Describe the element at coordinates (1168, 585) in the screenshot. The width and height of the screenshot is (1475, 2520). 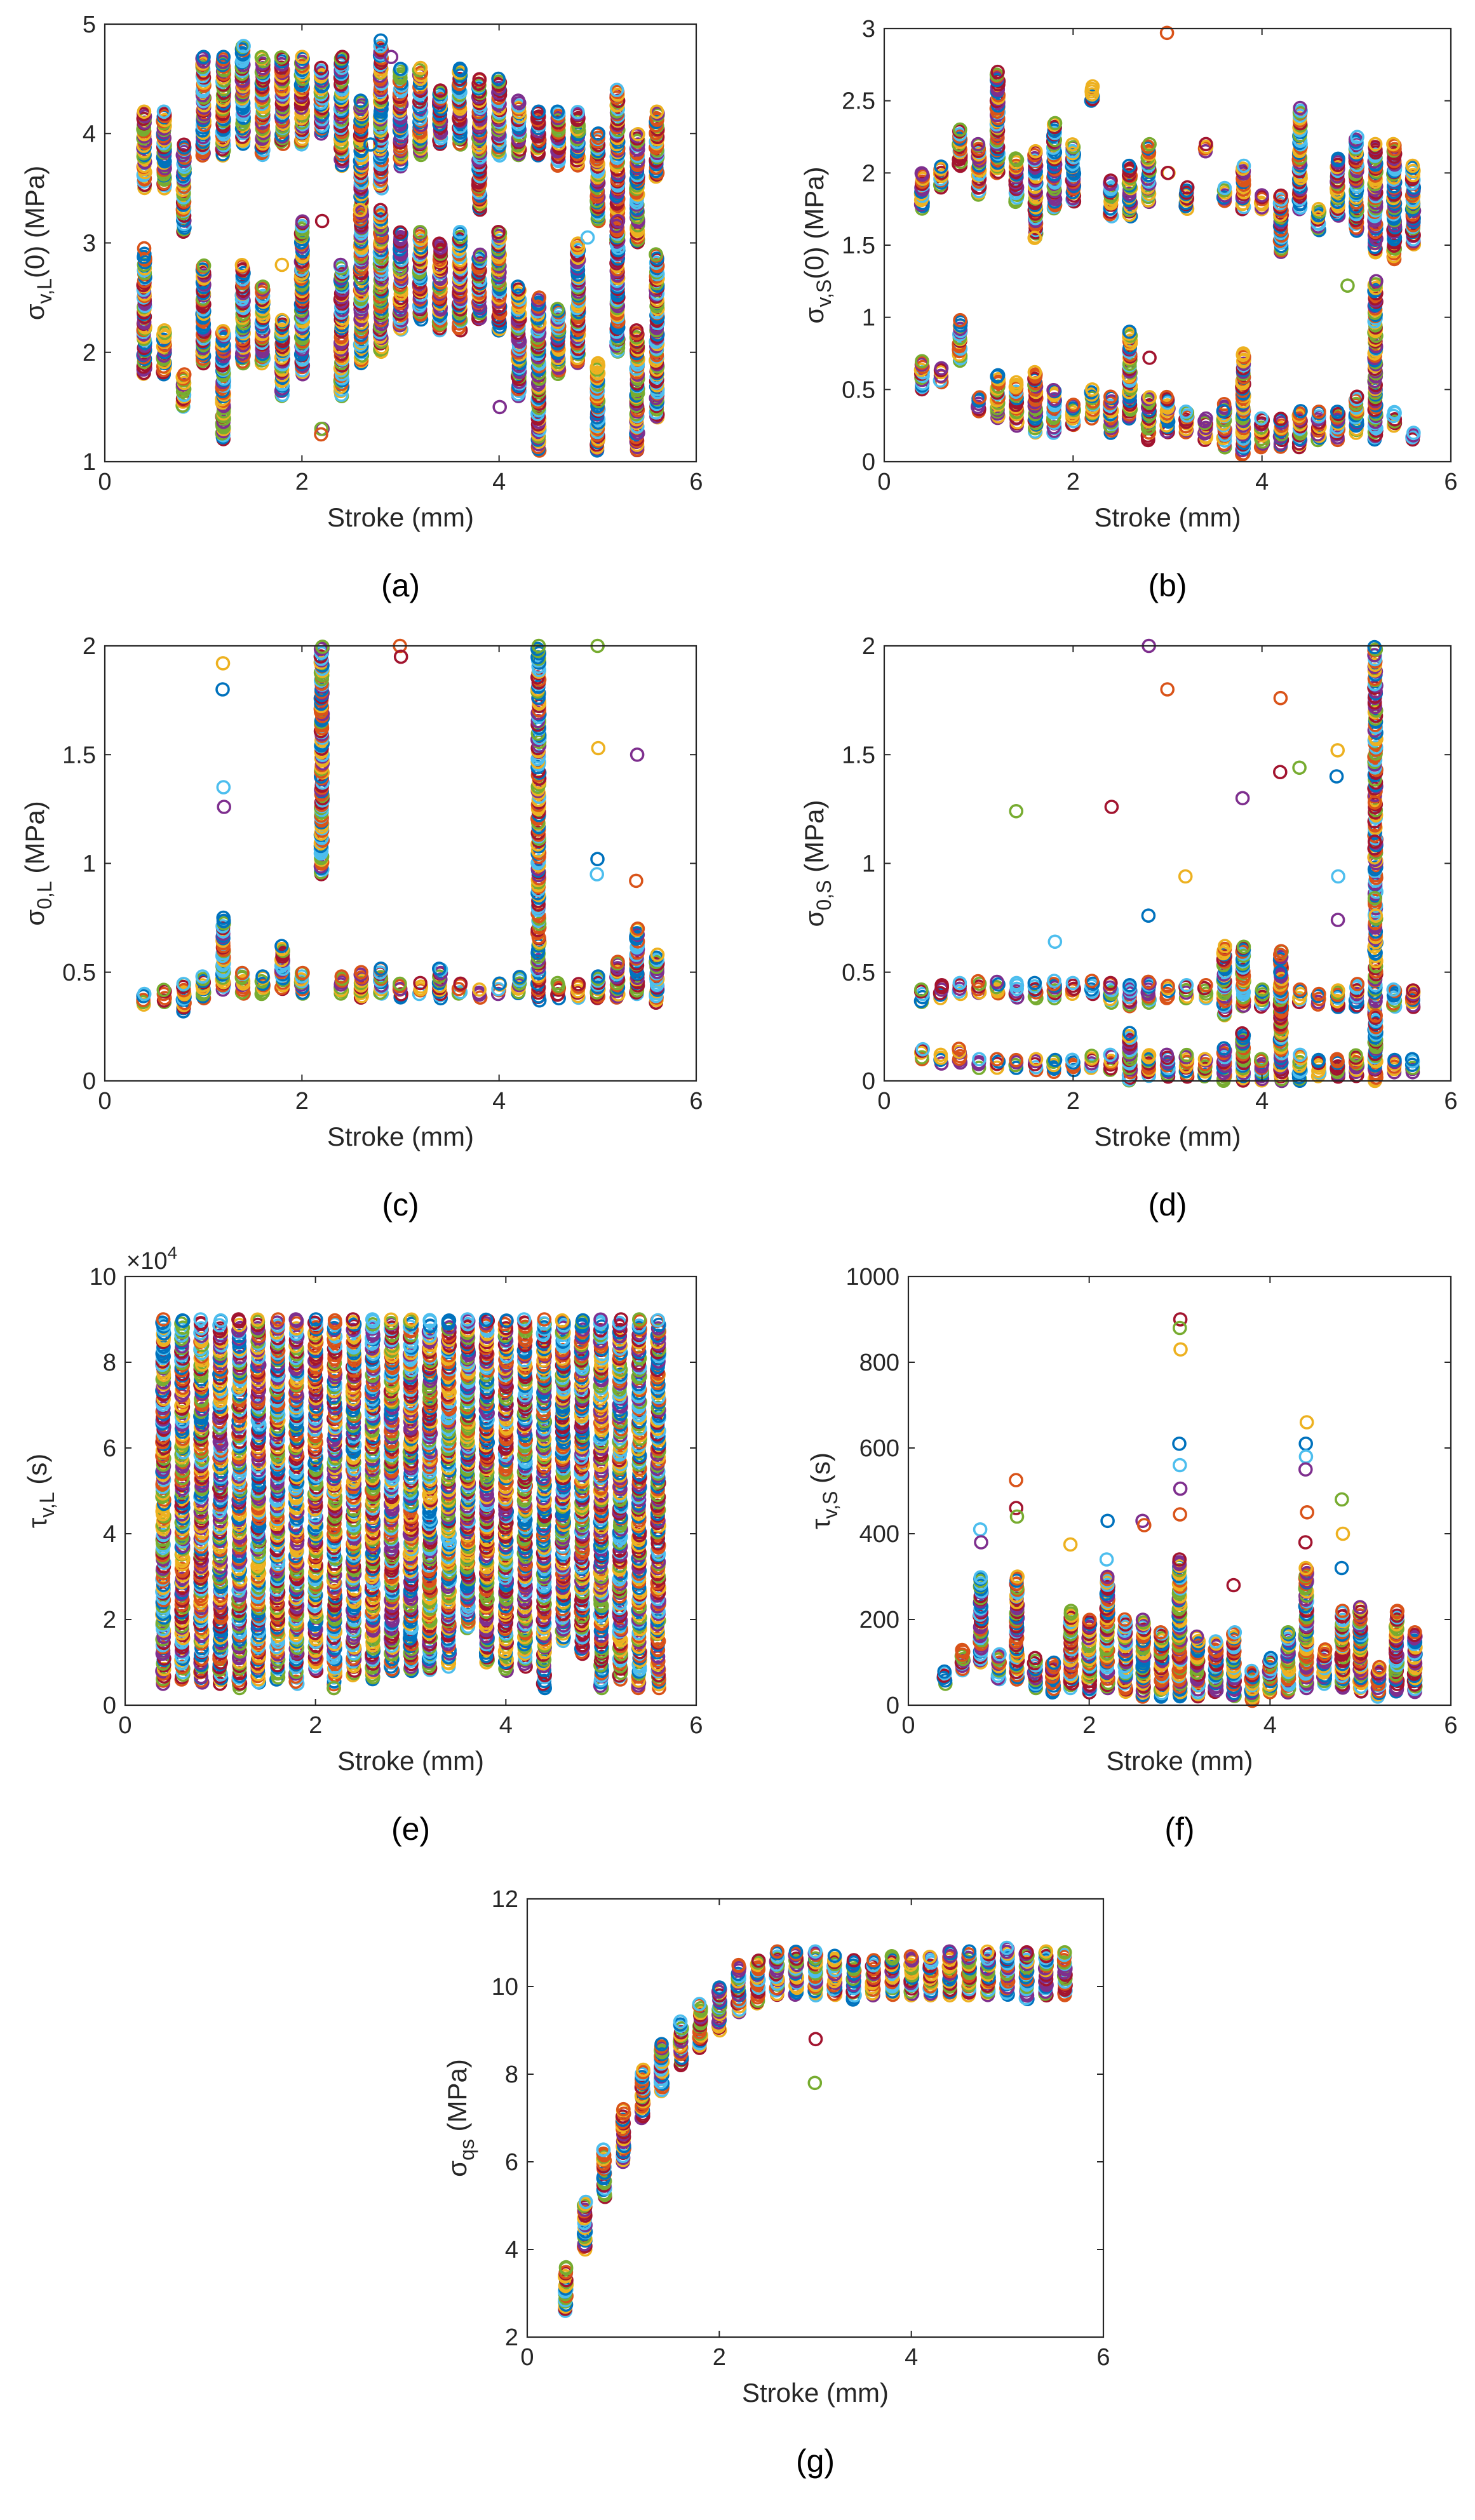
I see `panel-label: (b)` at that location.